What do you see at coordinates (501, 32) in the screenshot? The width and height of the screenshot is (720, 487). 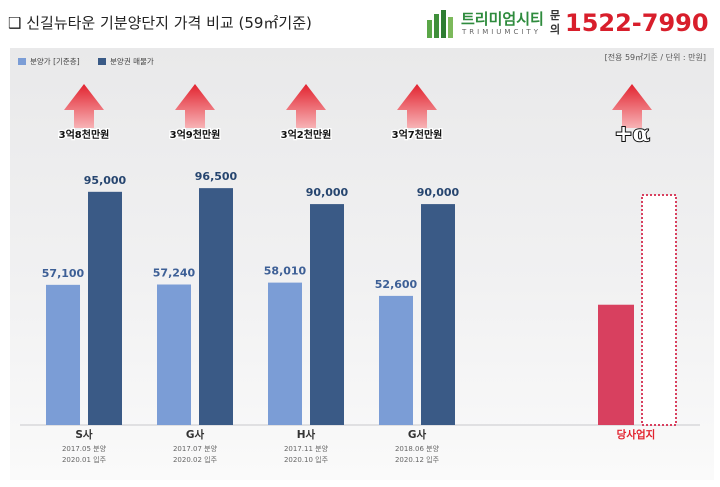 I see `brand-subtitle: TRIMIUMCITY` at bounding box center [501, 32].